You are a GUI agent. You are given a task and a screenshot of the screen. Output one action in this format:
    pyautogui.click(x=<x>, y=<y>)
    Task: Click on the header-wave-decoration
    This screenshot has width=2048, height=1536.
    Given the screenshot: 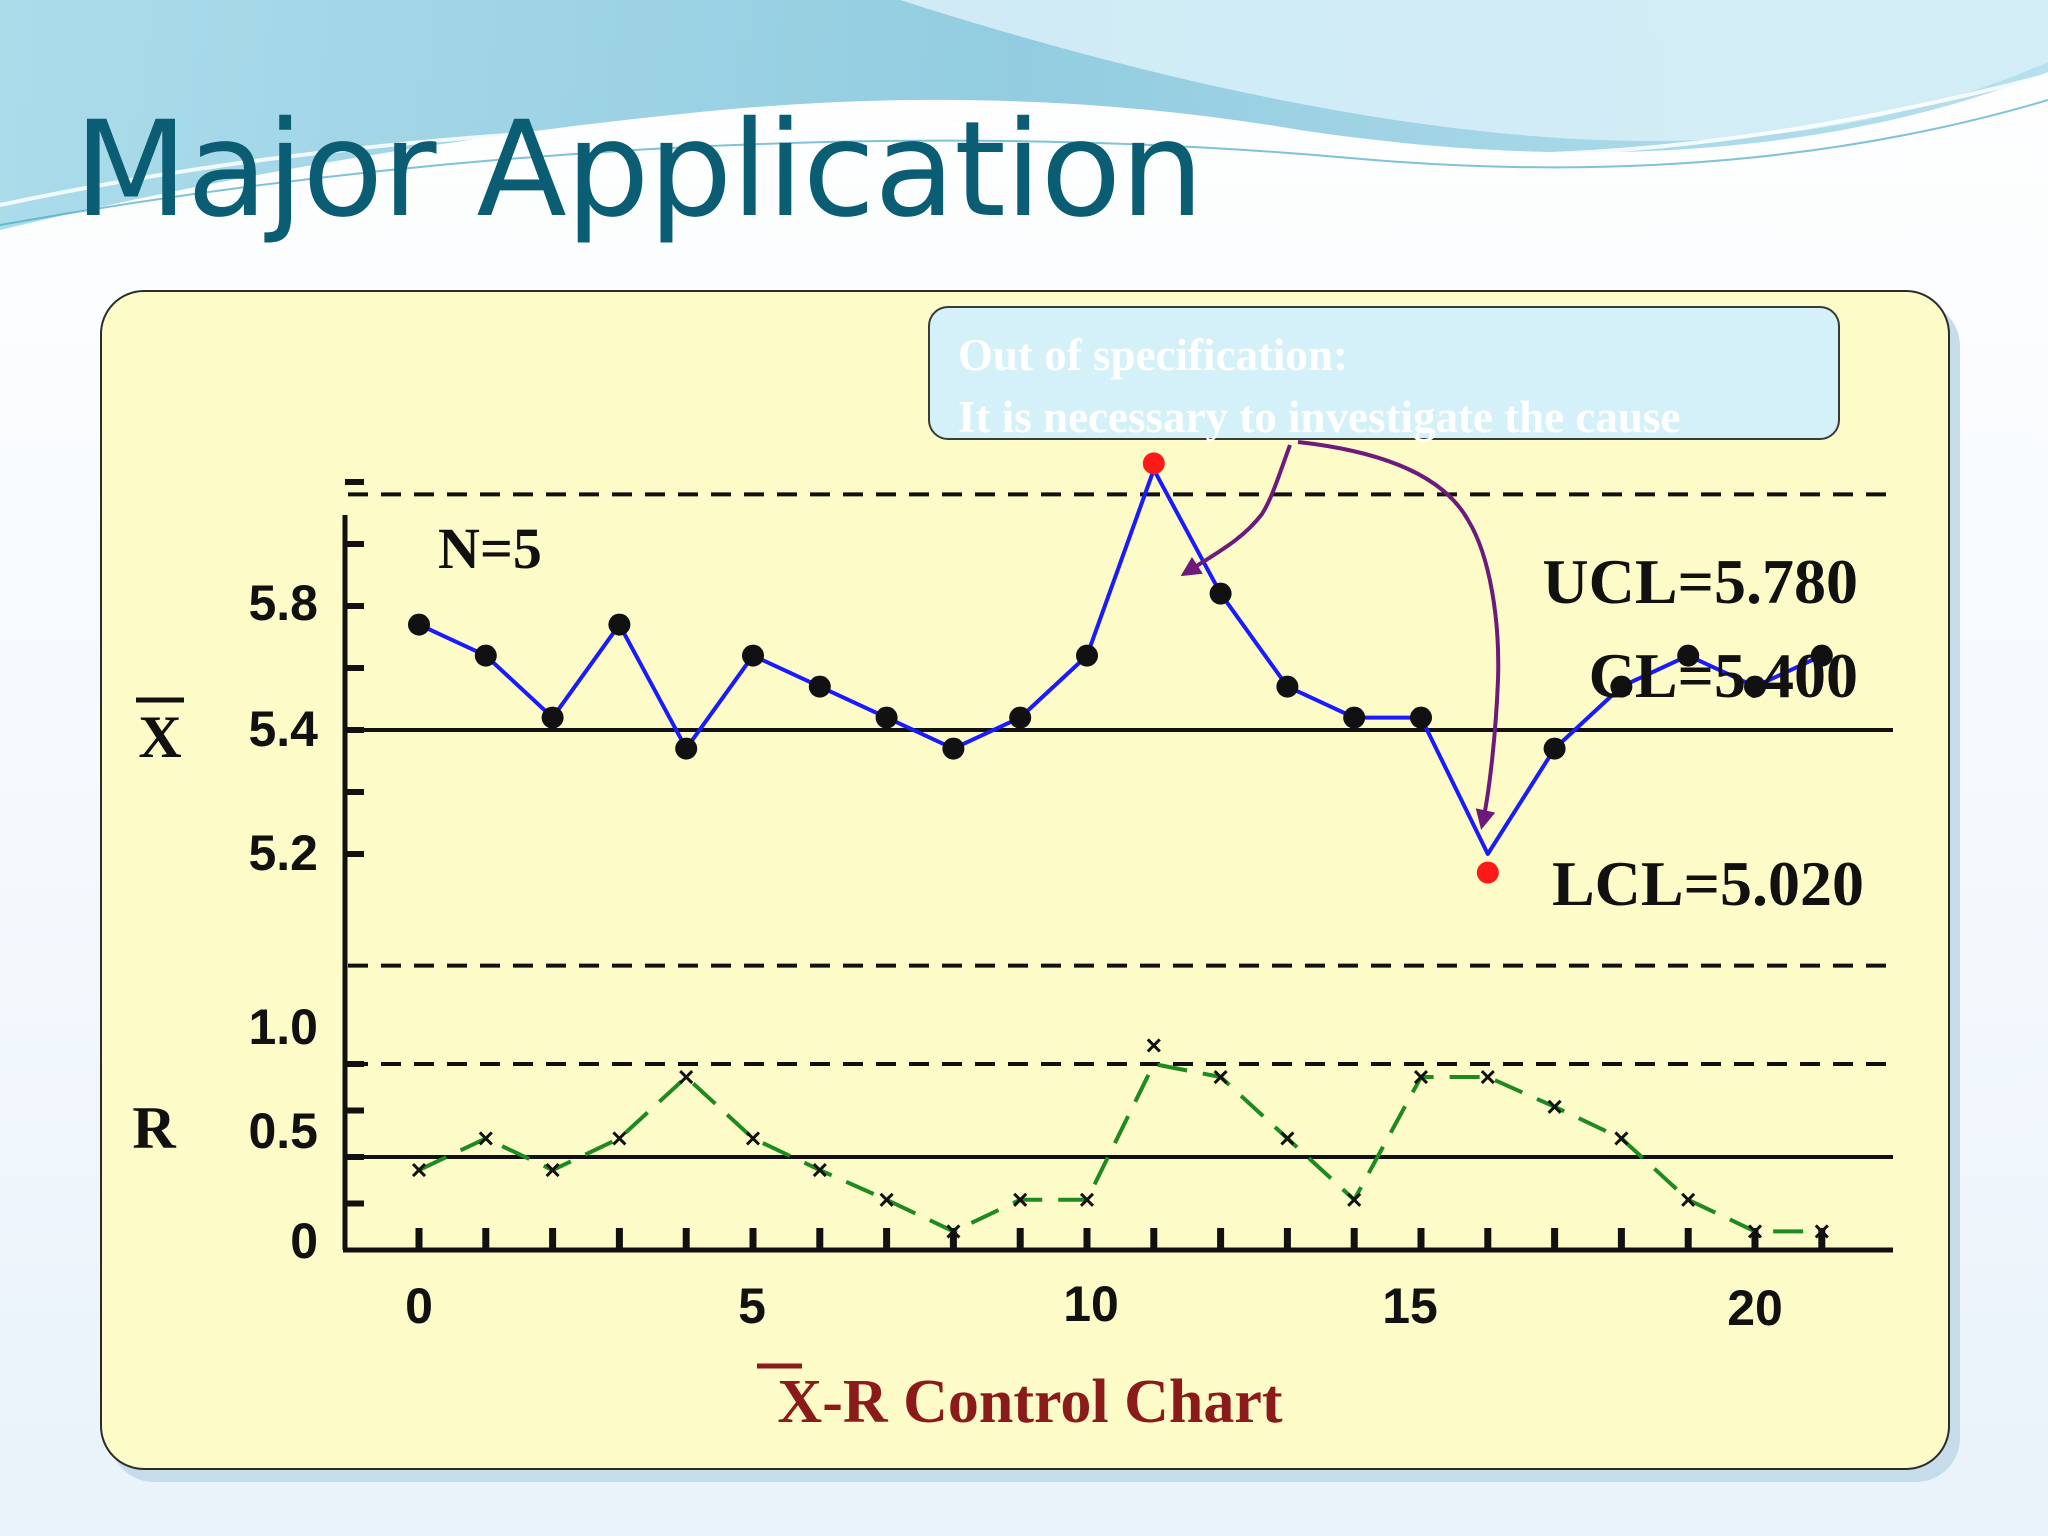 What is the action you would take?
    pyautogui.click(x=1024, y=115)
    